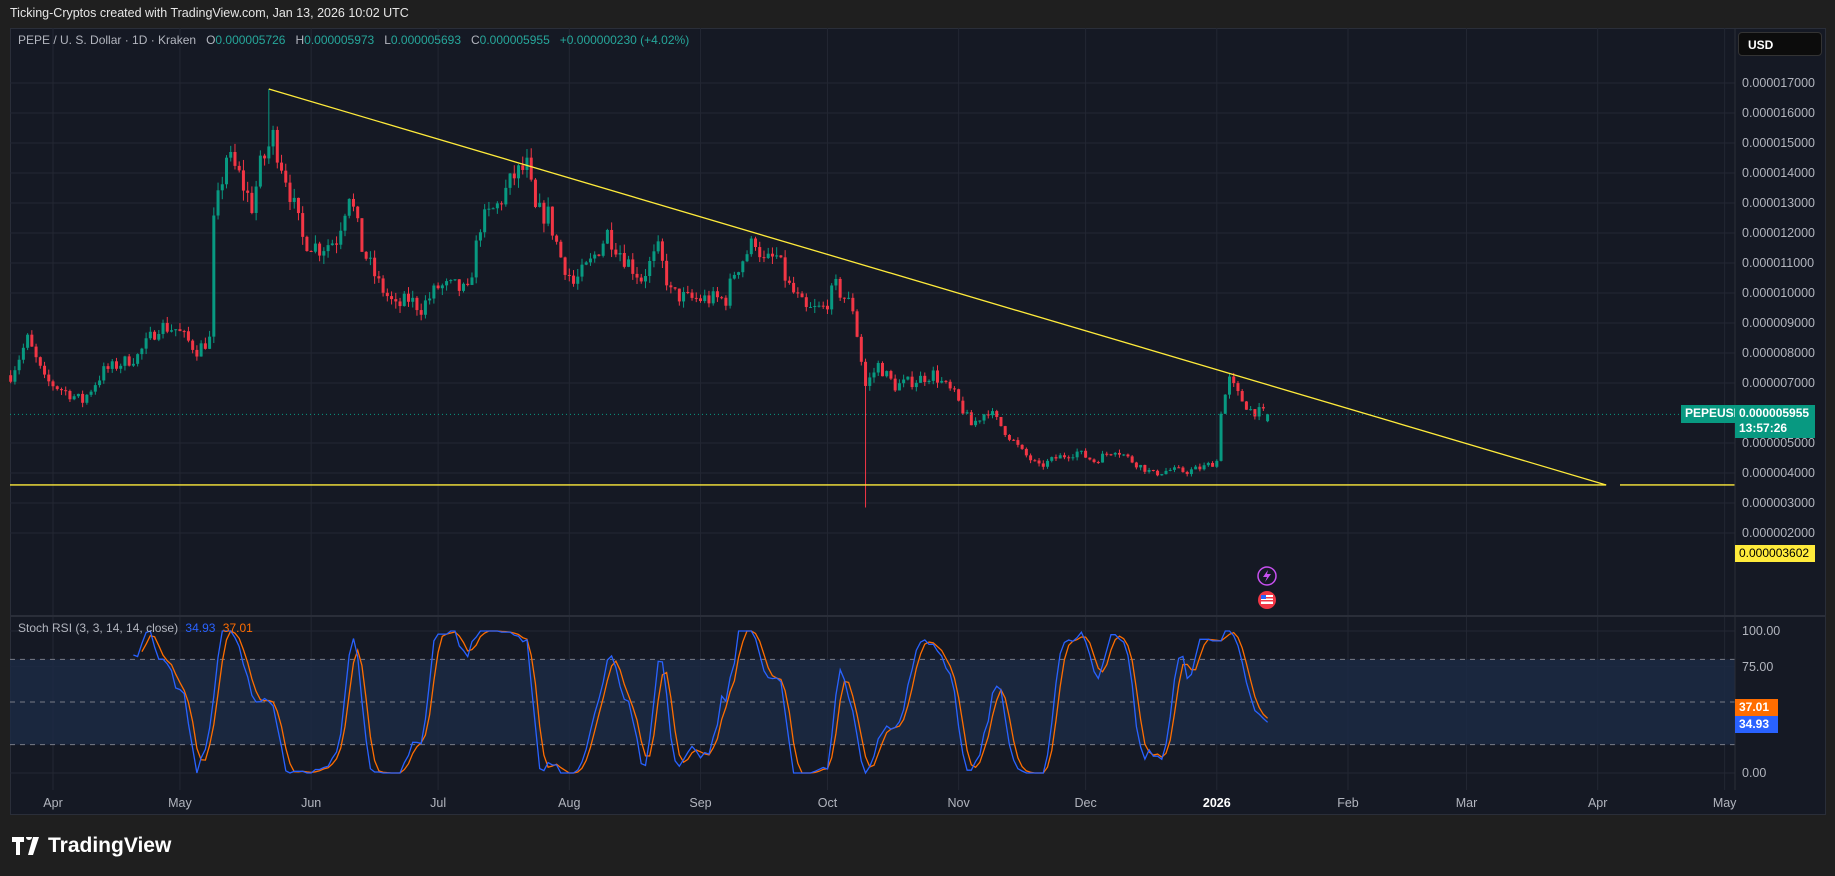 This screenshot has height=876, width=1835. What do you see at coordinates (180, 803) in the screenshot?
I see `time-tick-label: May` at bounding box center [180, 803].